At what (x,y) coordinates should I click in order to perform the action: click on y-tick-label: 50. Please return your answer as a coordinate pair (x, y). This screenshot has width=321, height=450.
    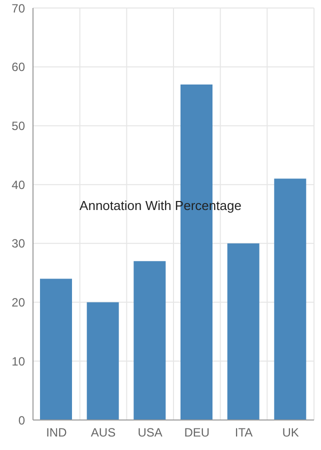
    Looking at the image, I should click on (19, 125).